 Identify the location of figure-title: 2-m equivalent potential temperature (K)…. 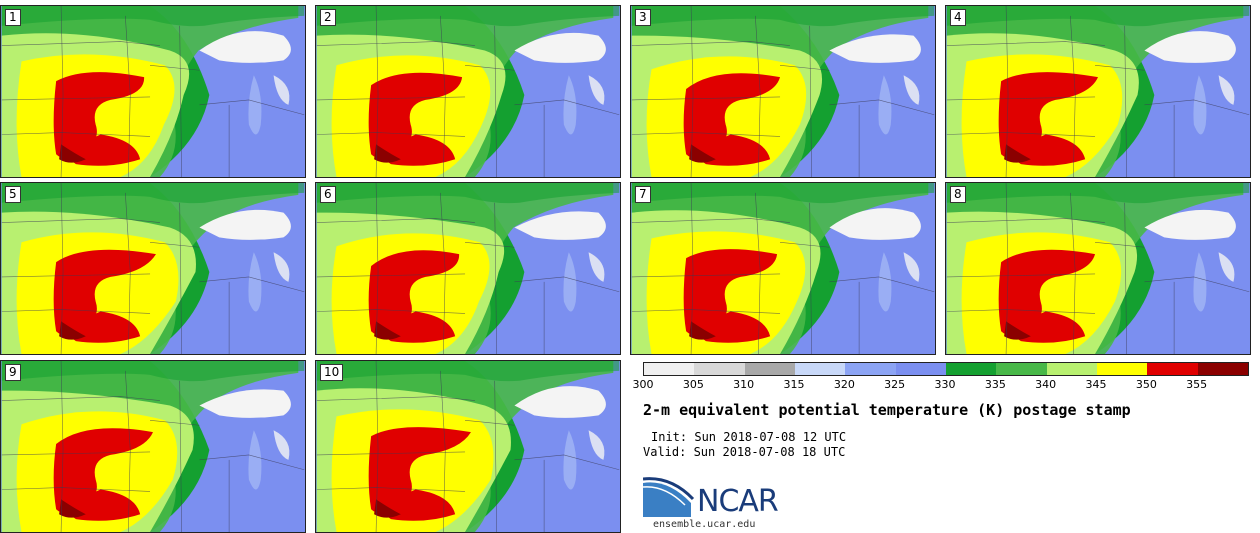
(887, 410).